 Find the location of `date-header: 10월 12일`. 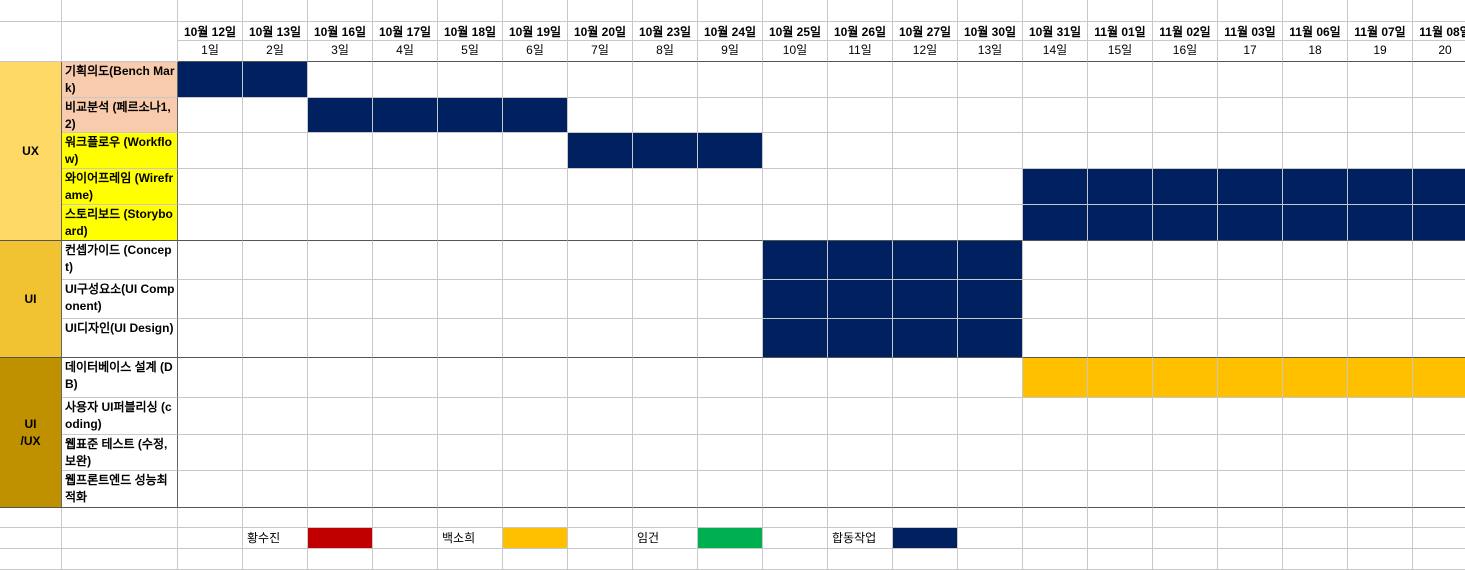

date-header: 10월 12일 is located at coordinates (210, 31).